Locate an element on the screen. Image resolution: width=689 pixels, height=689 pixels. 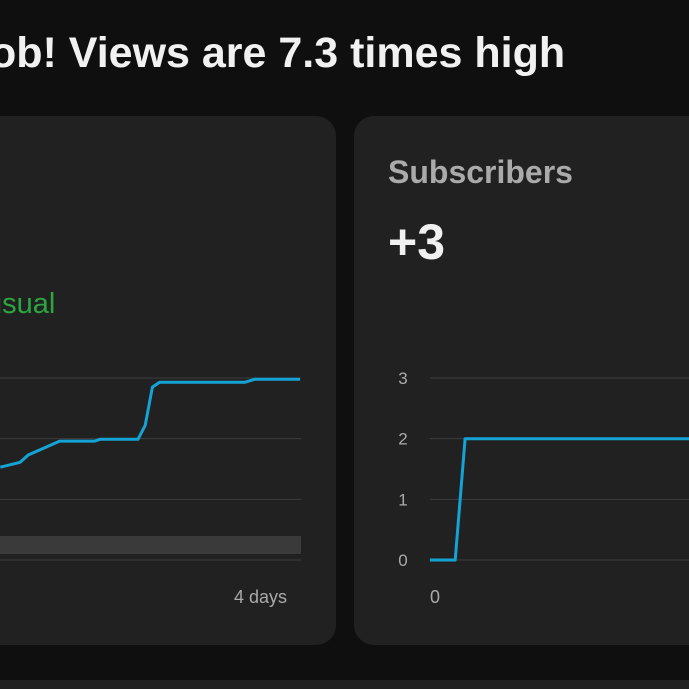
y-tick-label: 1 is located at coordinates (402, 499).